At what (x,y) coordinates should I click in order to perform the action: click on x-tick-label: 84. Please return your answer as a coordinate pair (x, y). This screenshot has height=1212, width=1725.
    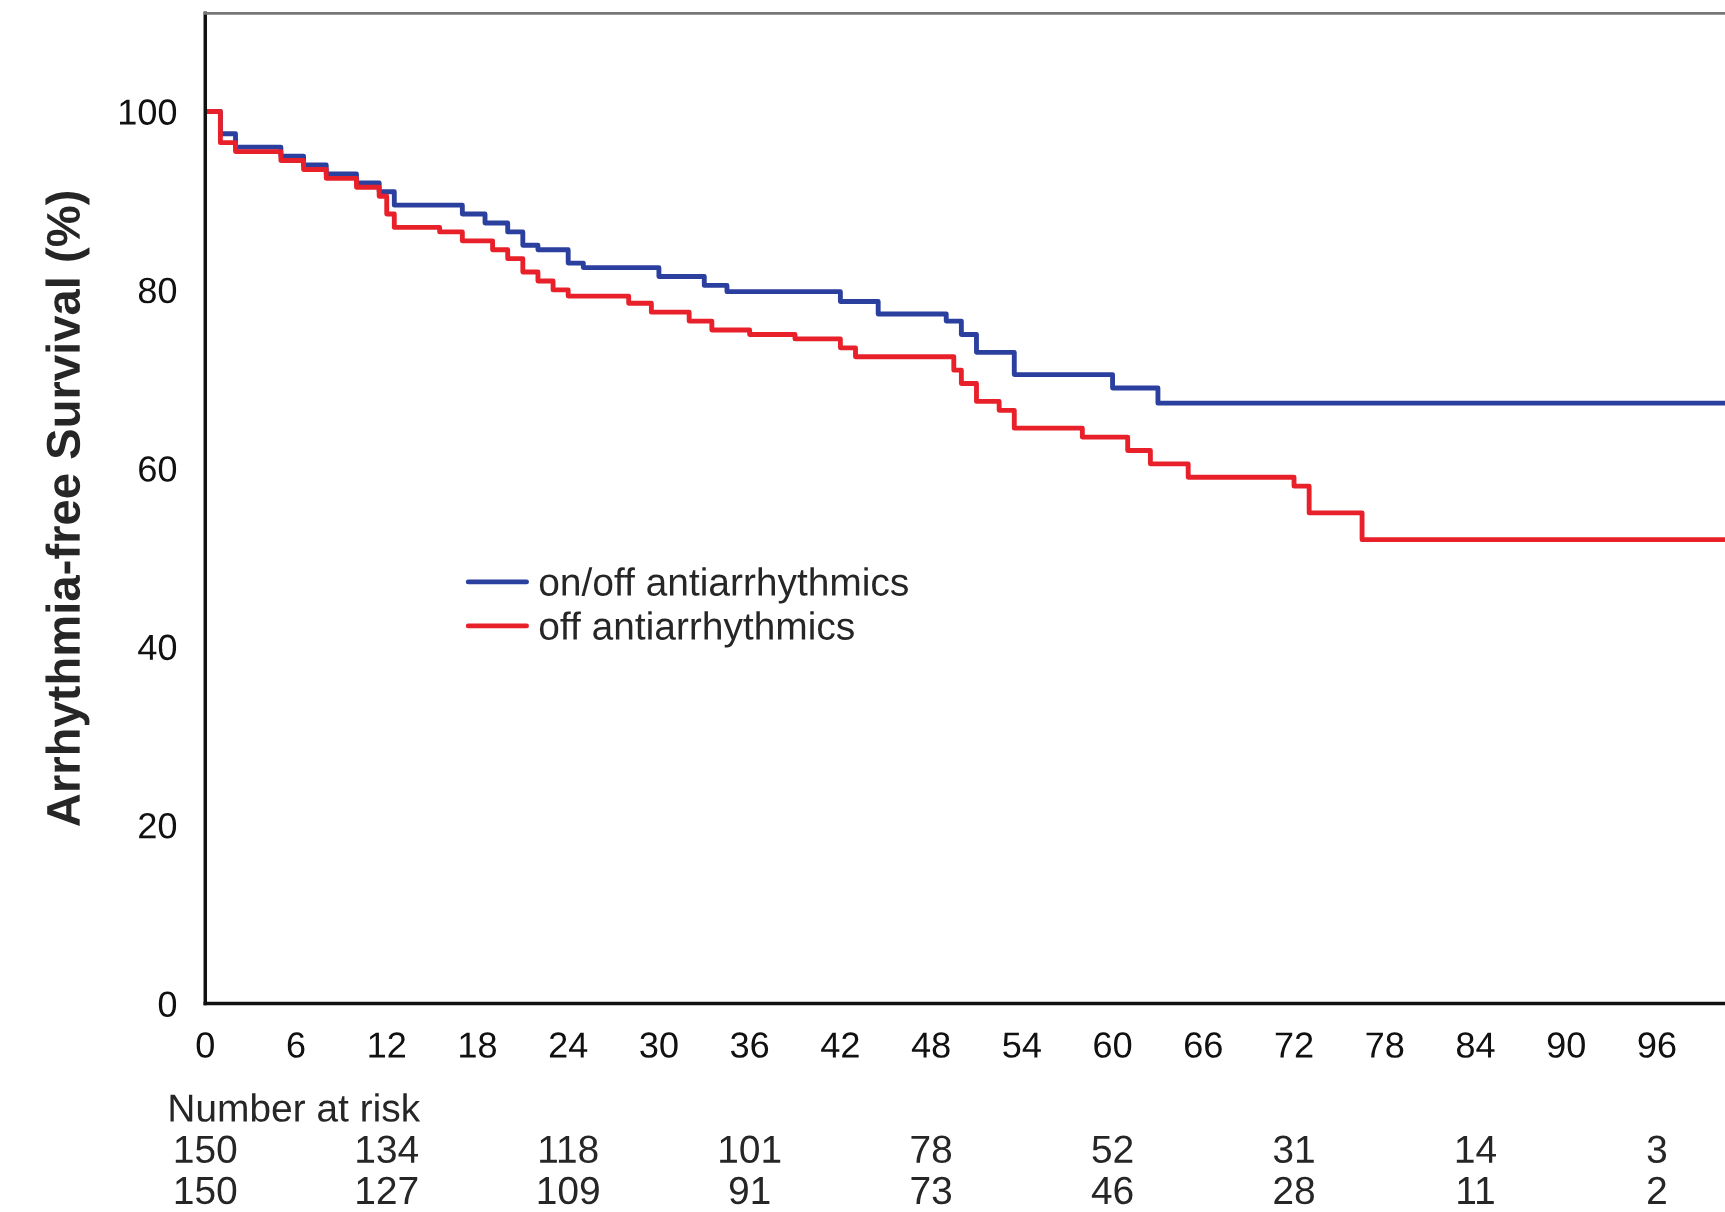
    Looking at the image, I should click on (1475, 1045).